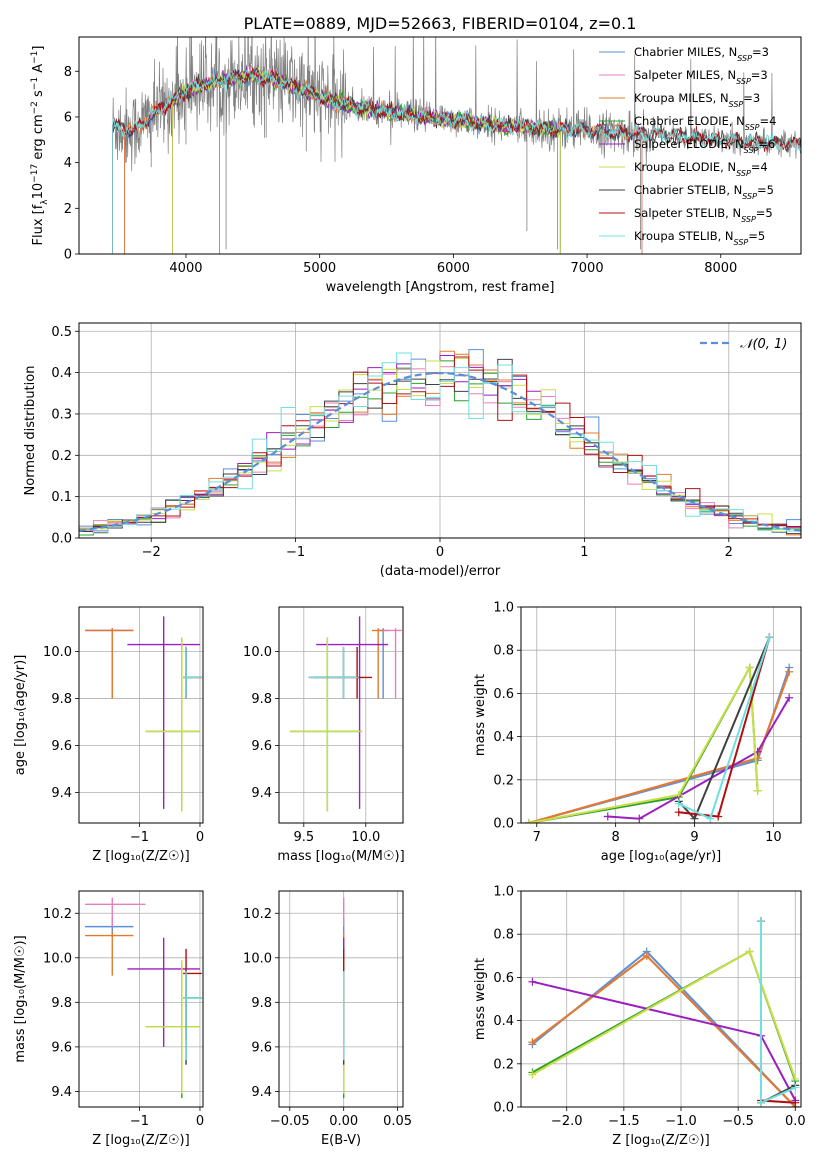 The width and height of the screenshot is (819, 1170). I want to click on legend-entry-salpeter_elodie: Salpeter ELODIE, NSSP=6, so click(704, 146).